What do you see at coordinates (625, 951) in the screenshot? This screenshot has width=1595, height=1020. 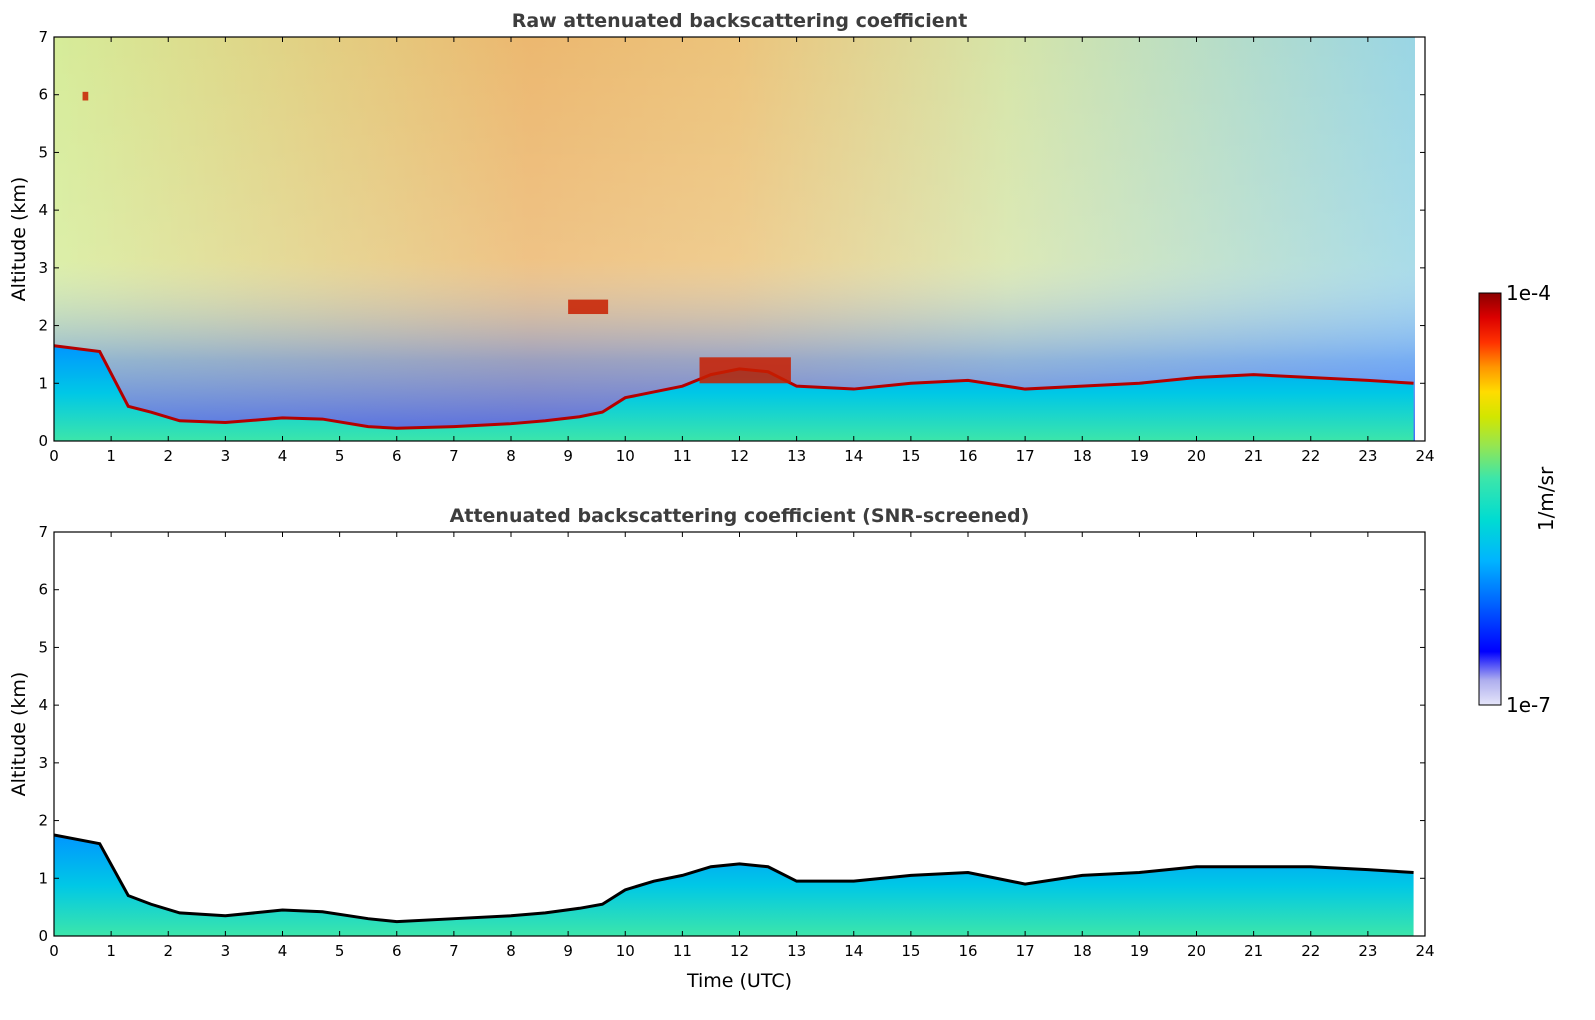 I see `screened-x-tick-label: 10` at bounding box center [625, 951].